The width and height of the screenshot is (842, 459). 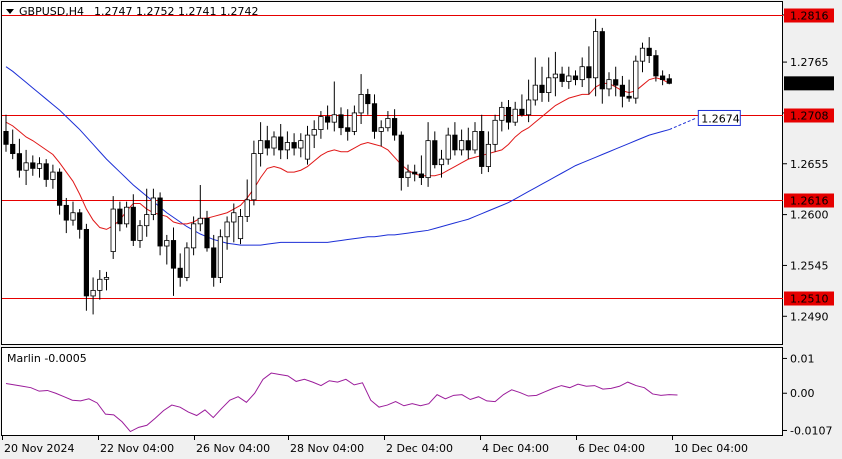 I want to click on level-label: 1.2708, so click(x=809, y=116).